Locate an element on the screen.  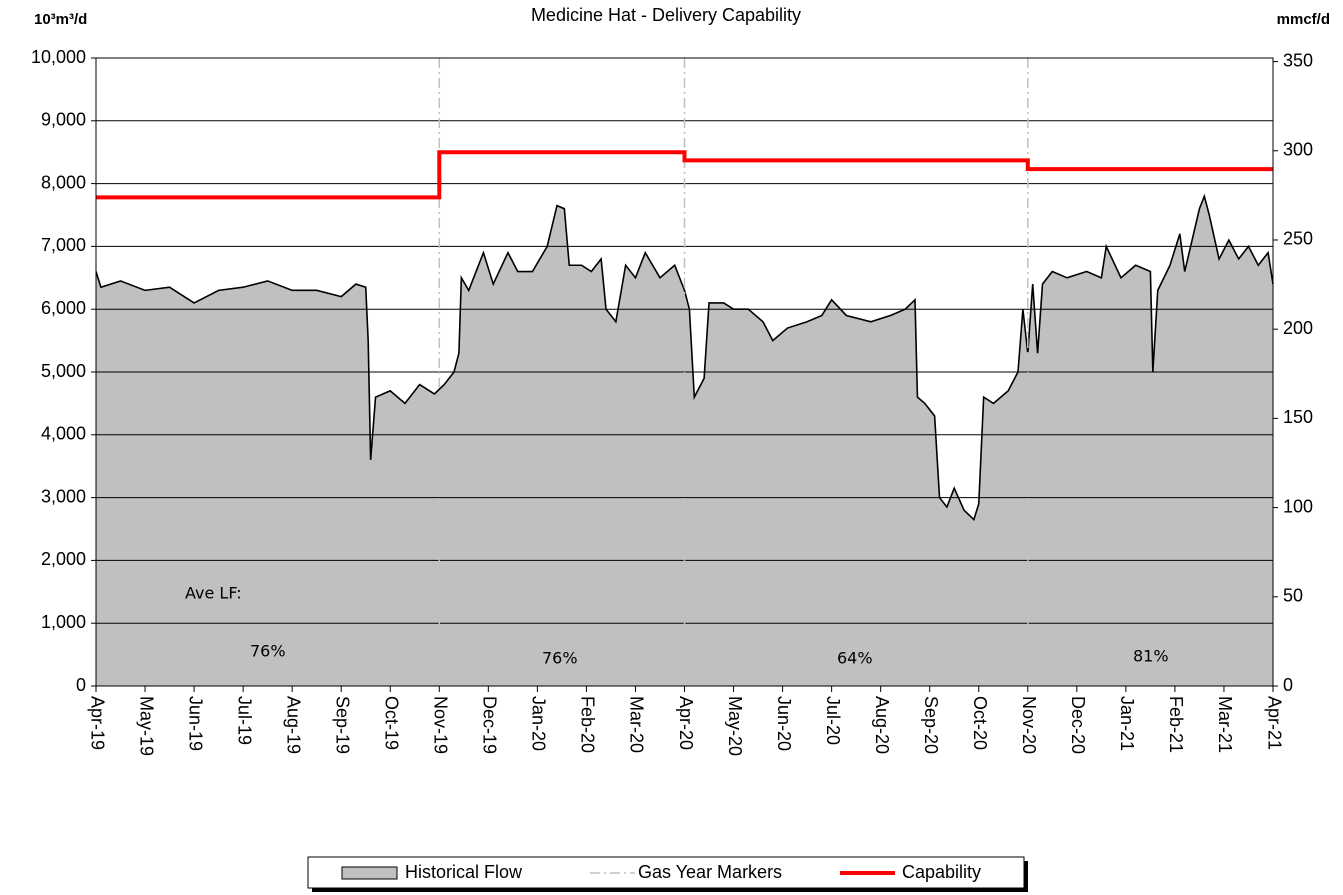
y-tick-label: 4,000 is located at coordinates (63, 434).